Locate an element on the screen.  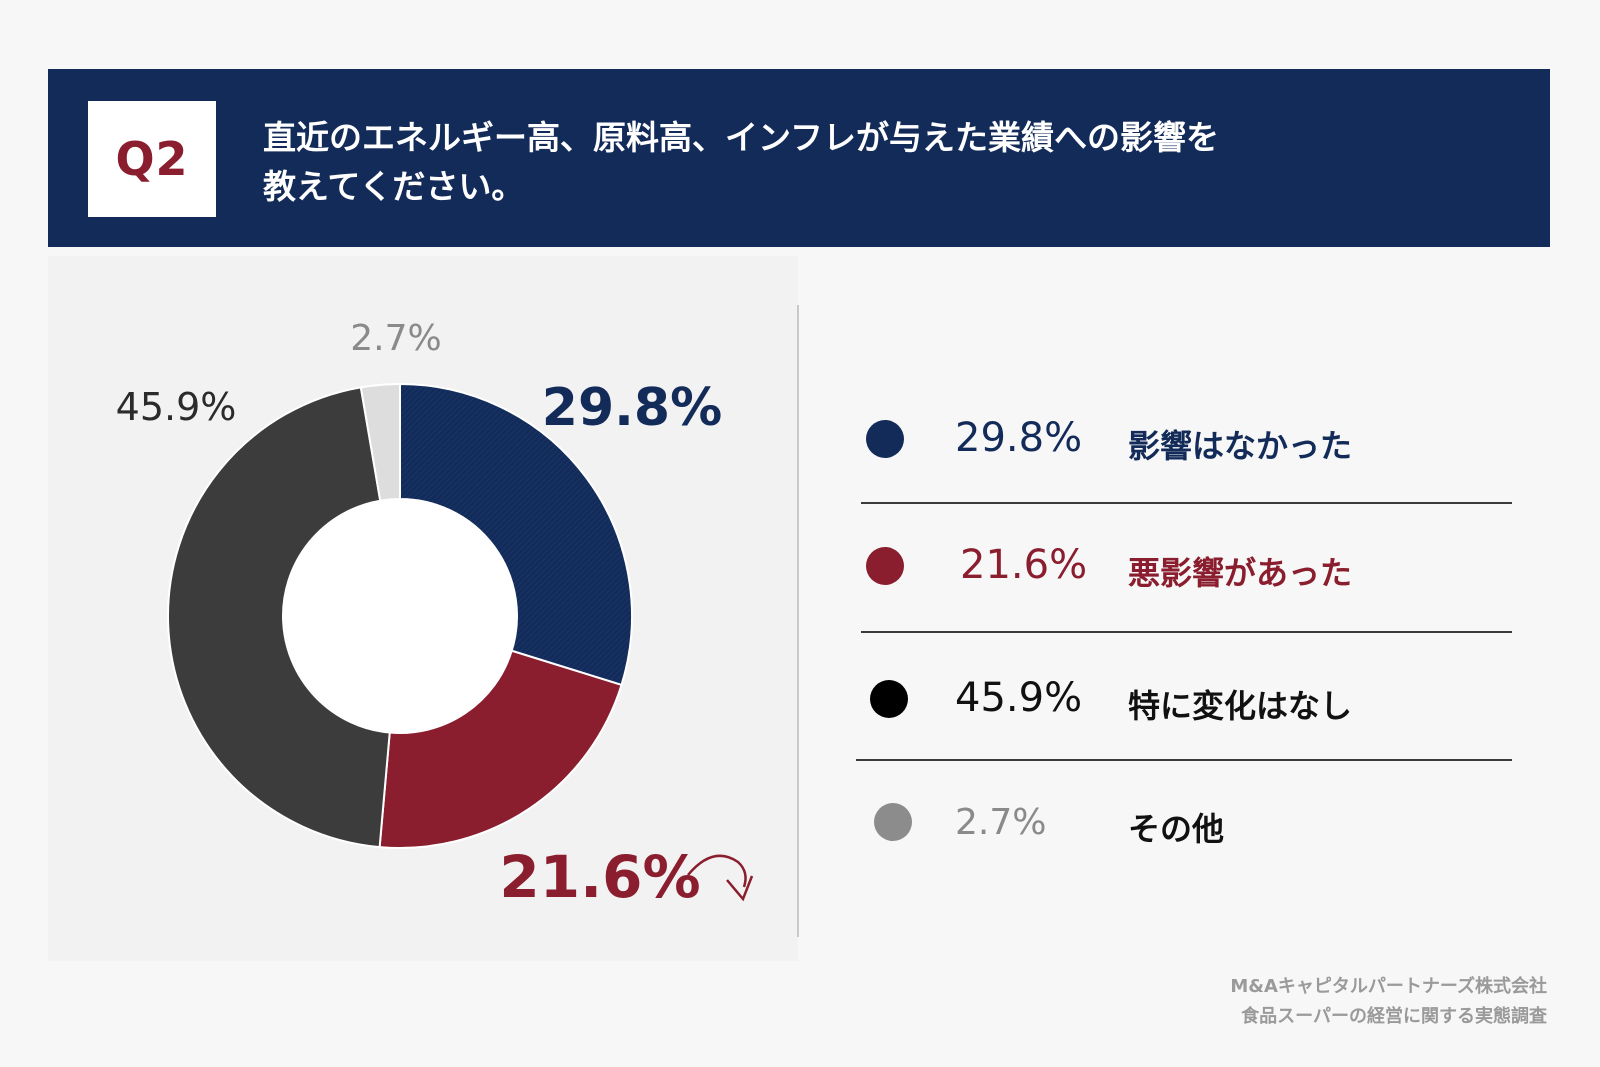
panel-divider is located at coordinates (798, 621).